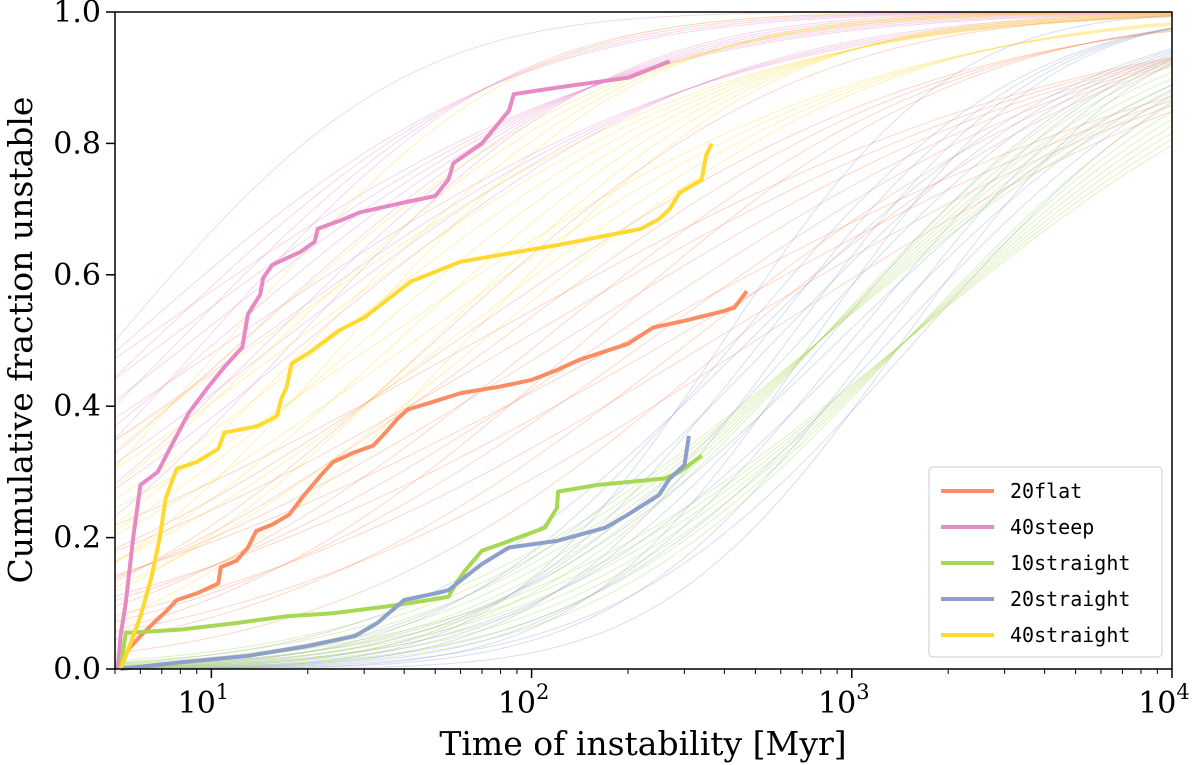 Image resolution: width=1200 pixels, height=765 pixels. Describe the element at coordinates (1052, 527) in the screenshot. I see `legend-label-40steep: 40steep` at that location.